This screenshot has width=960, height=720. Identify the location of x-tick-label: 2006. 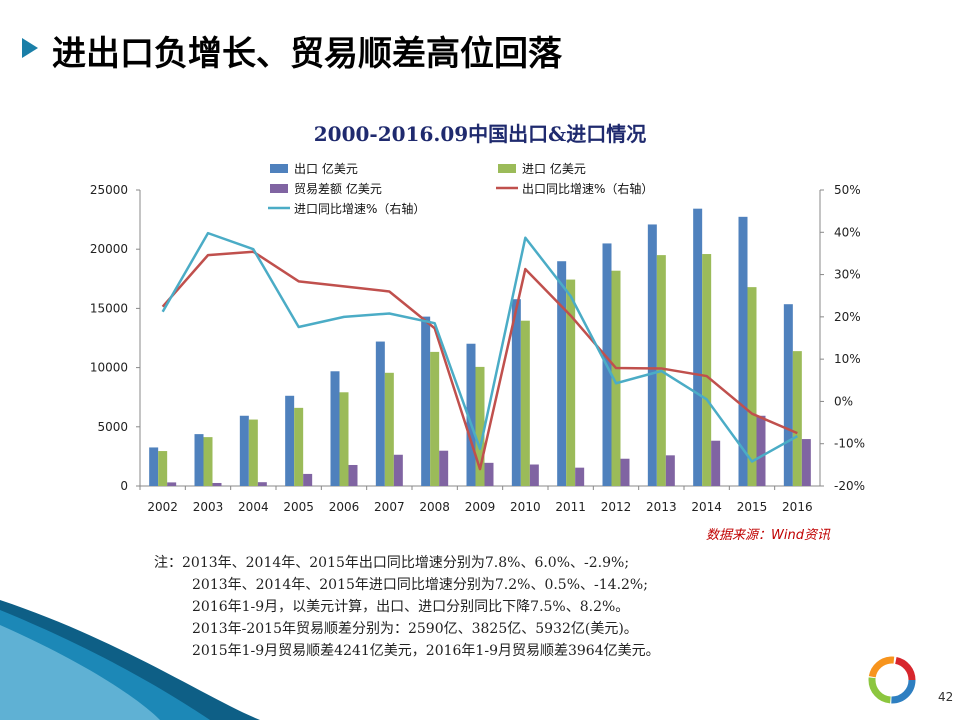
(344, 507).